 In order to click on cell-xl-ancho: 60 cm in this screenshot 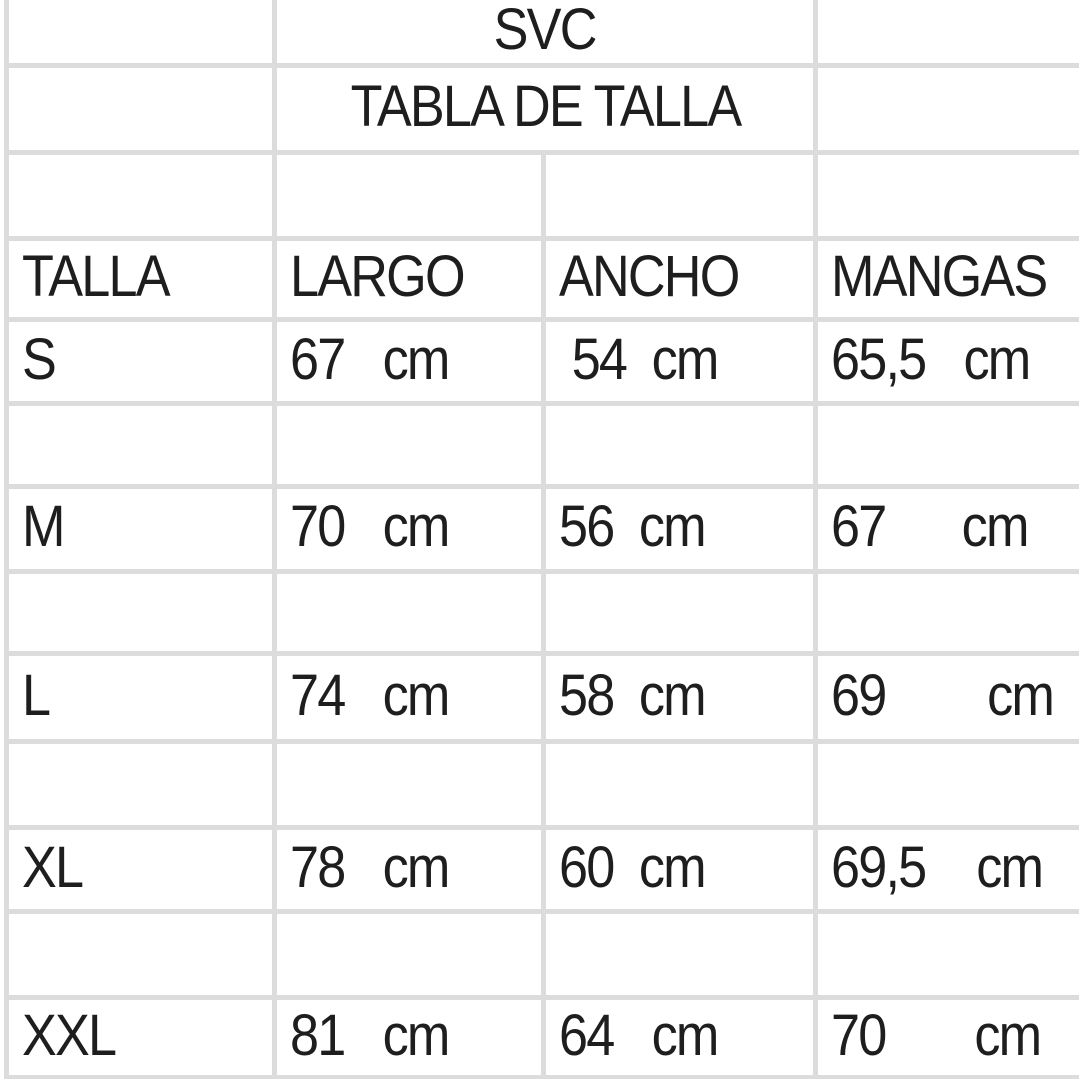, I will do `click(682, 872)`.